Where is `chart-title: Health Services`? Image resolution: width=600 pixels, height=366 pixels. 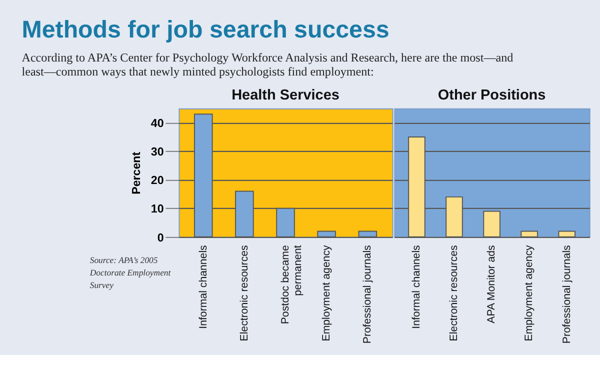
chart-title: Health Services is located at coordinates (286, 96).